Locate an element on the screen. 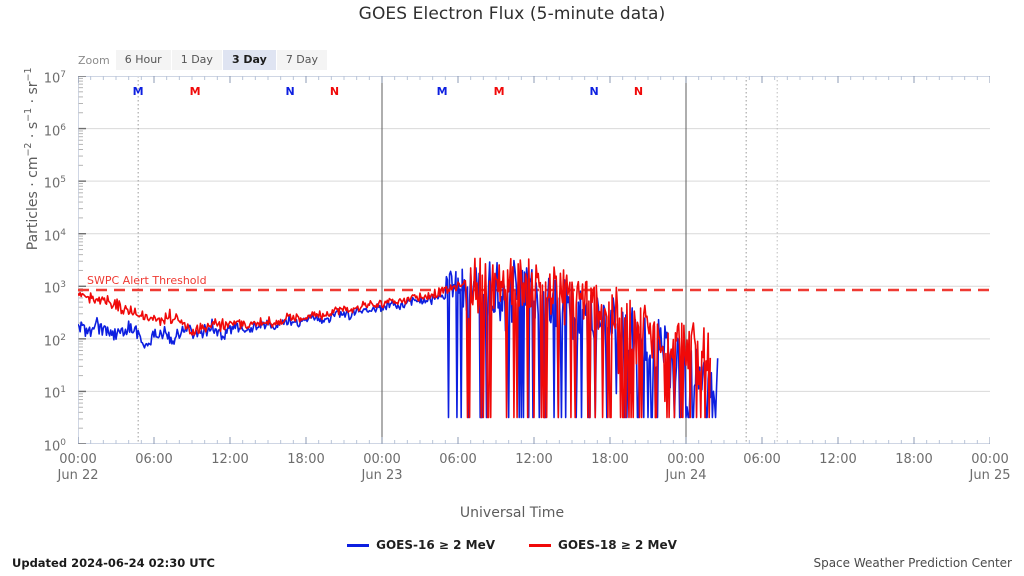 Image resolution: width=1024 pixels, height=576 pixels. legend: GOES-16 ≥ 2 MeV GOES-18 ≥ 2 MeV is located at coordinates (512, 545).